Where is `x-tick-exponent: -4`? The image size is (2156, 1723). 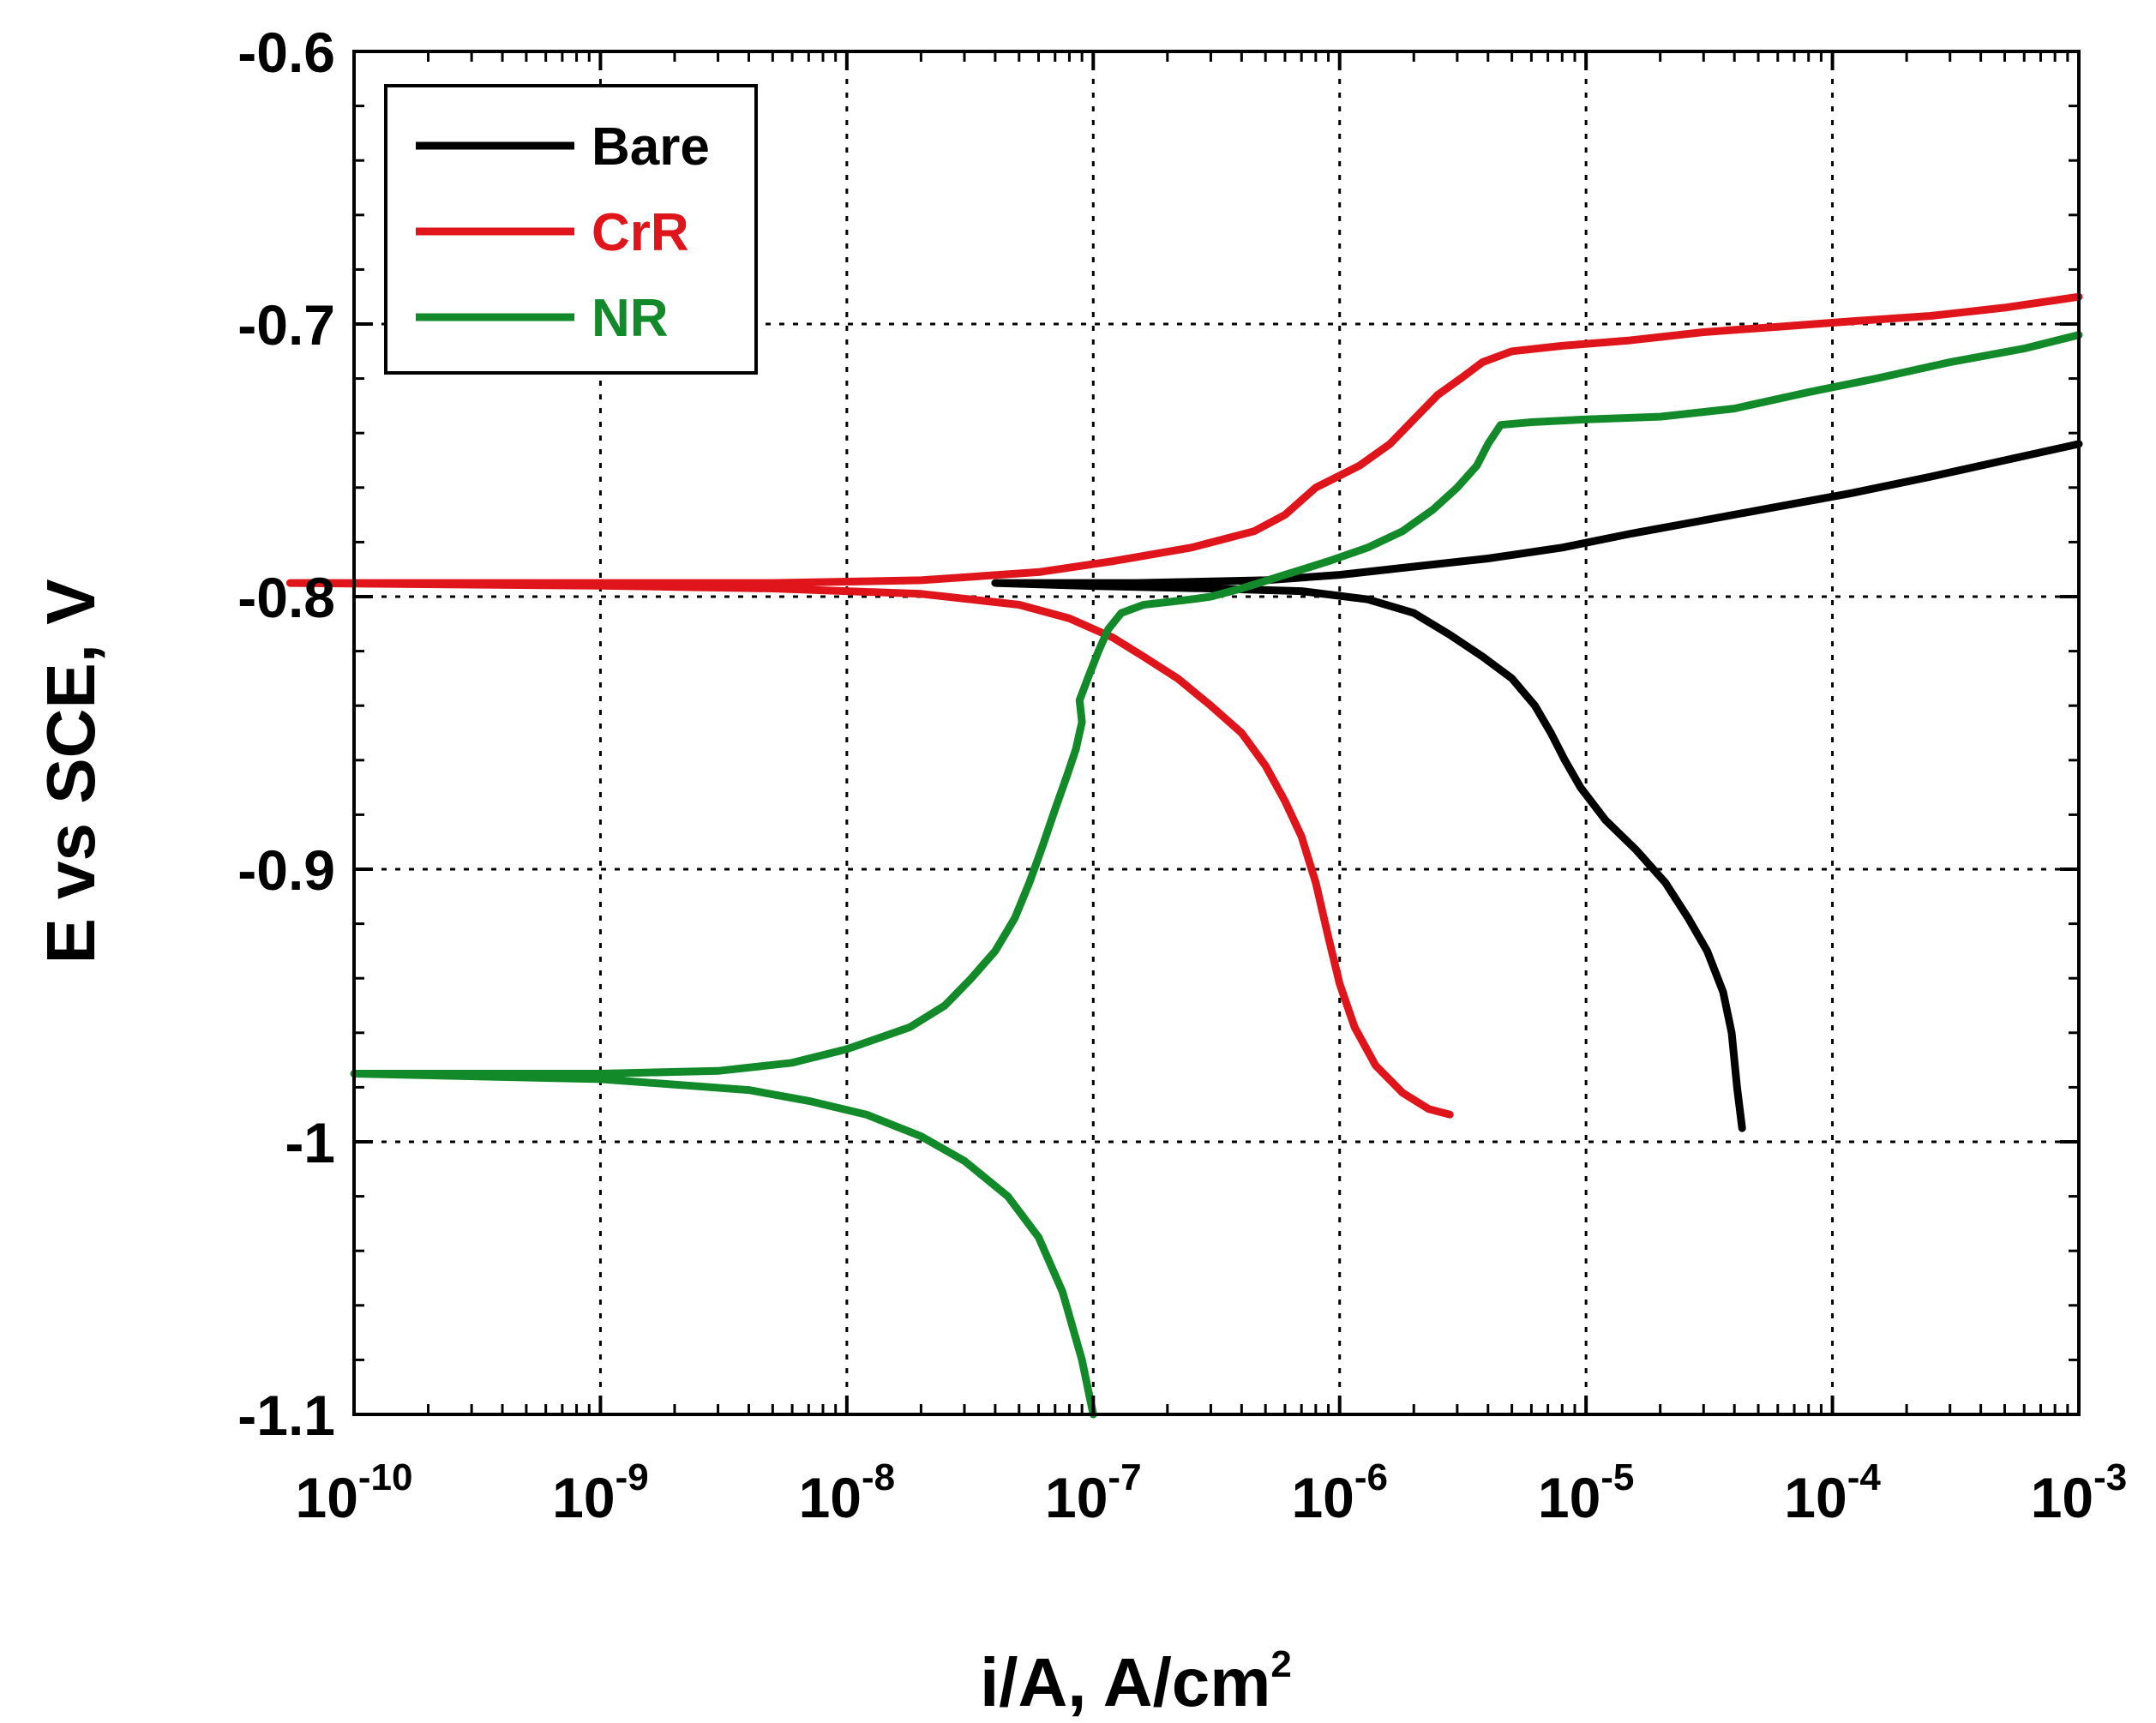
x-tick-exponent: -4 is located at coordinates (1864, 1477).